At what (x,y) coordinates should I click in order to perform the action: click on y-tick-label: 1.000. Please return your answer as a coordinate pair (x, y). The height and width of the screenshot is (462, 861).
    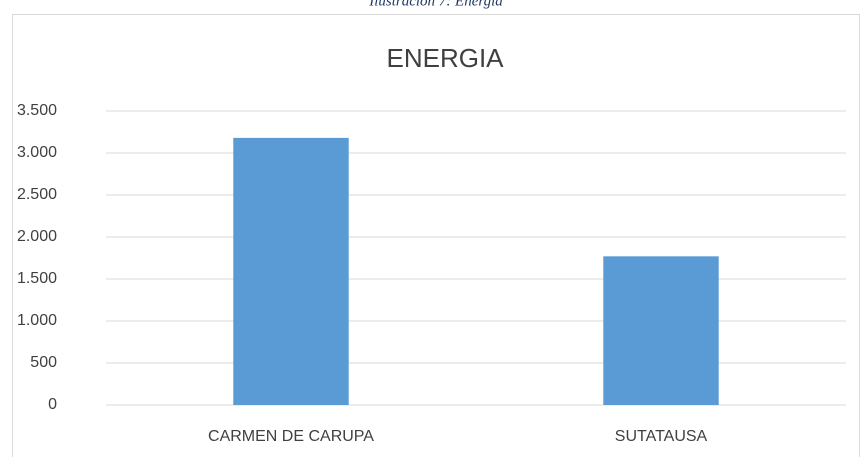
    Looking at the image, I should click on (37, 320).